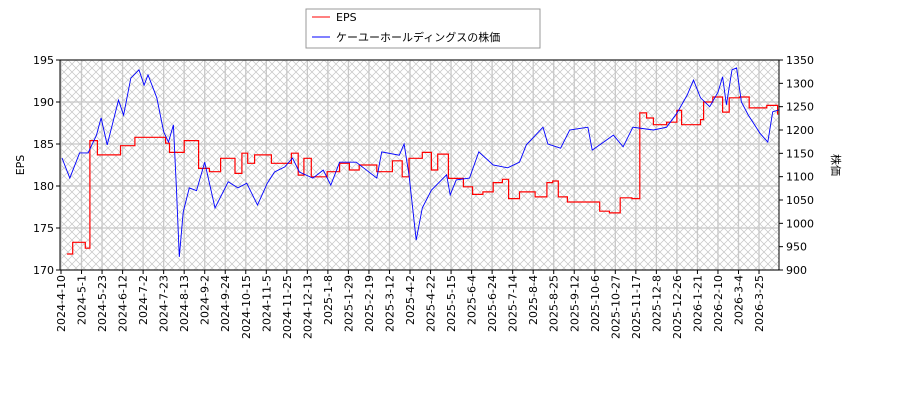 The image size is (900, 404). What do you see at coordinates (796, 270) in the screenshot?
I see `y-right-tick-label: 900` at bounding box center [796, 270].